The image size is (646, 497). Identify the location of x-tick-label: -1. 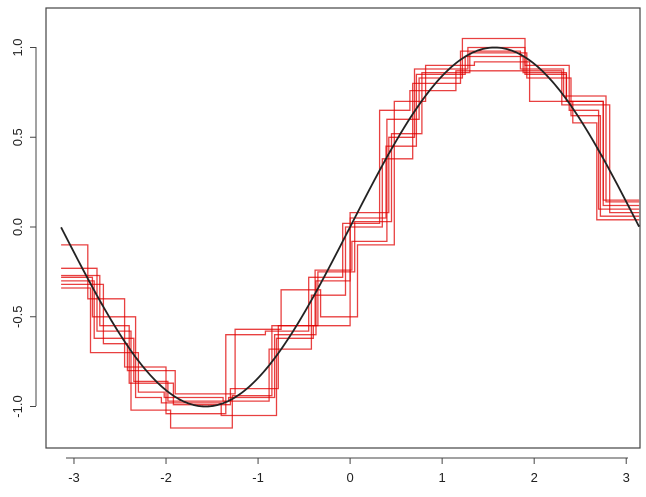
(258, 477).